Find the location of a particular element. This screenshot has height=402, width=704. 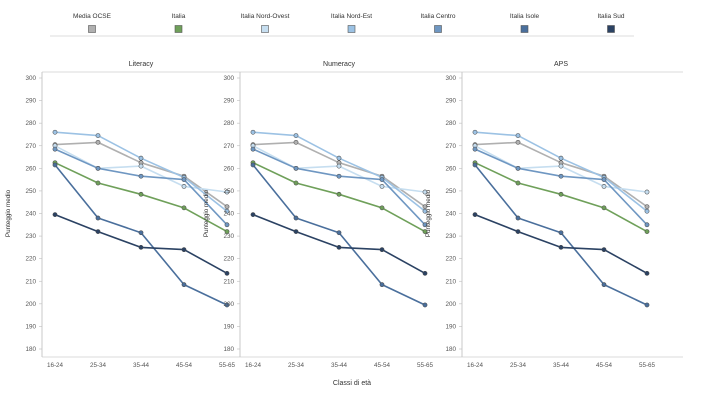

legend-label: Italia Nord-Ovest is located at coordinates (265, 16).